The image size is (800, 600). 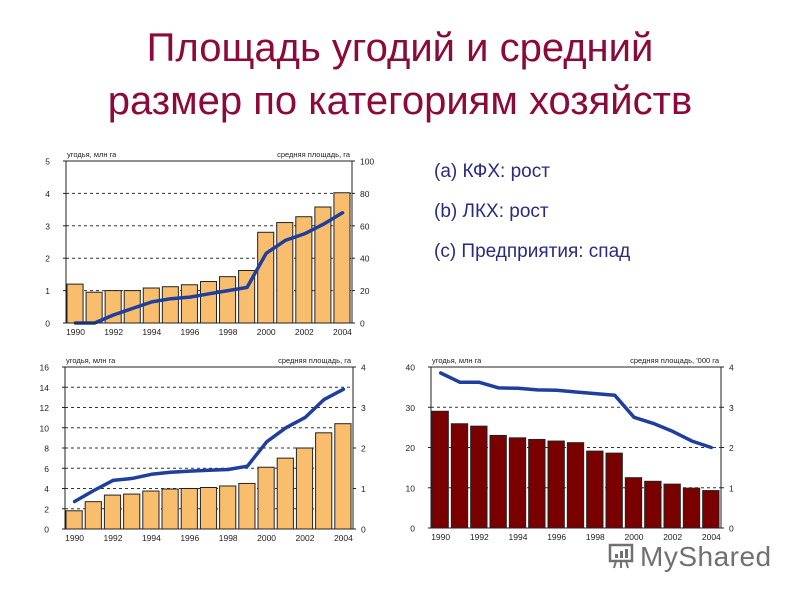 I want to click on finding-enterprises: (c) Предприятия: спад, so click(x=532, y=251).